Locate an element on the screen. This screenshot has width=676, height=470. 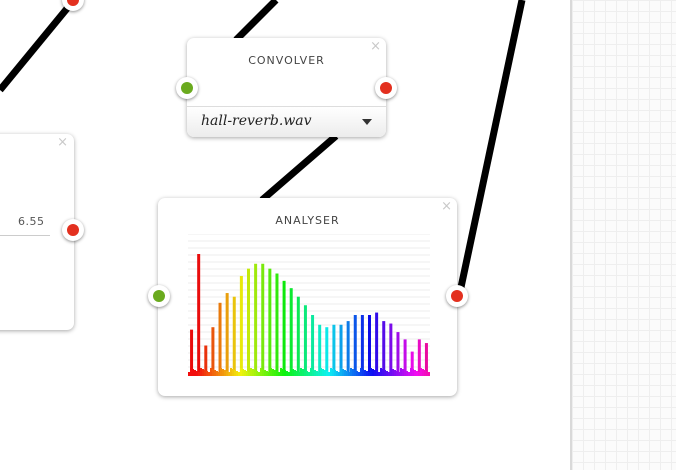
convolver-input-port is located at coordinates (187, 88).